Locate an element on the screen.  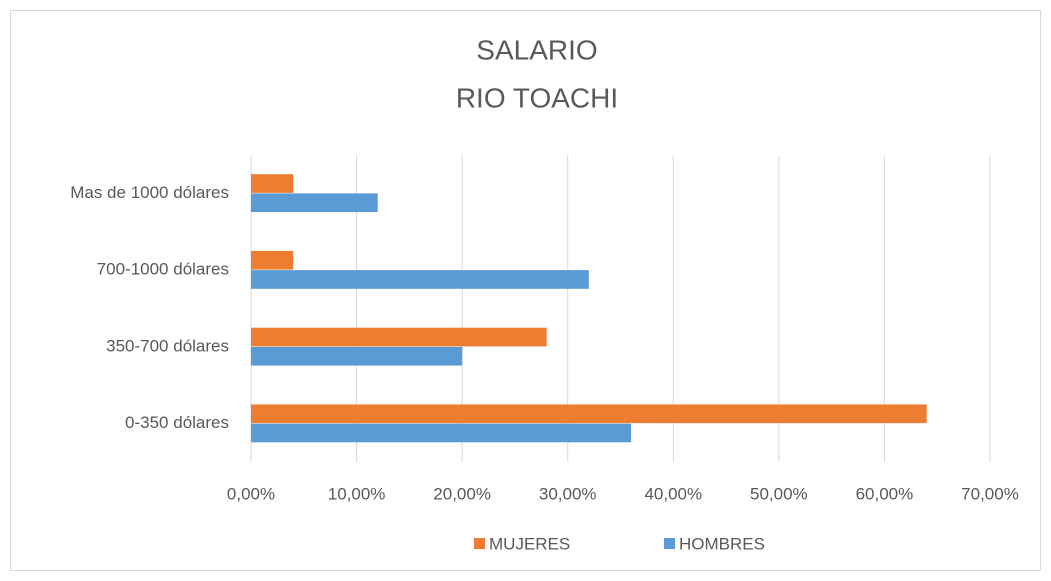
y-tick-label: 700-1000 dólares is located at coordinates (163, 269).